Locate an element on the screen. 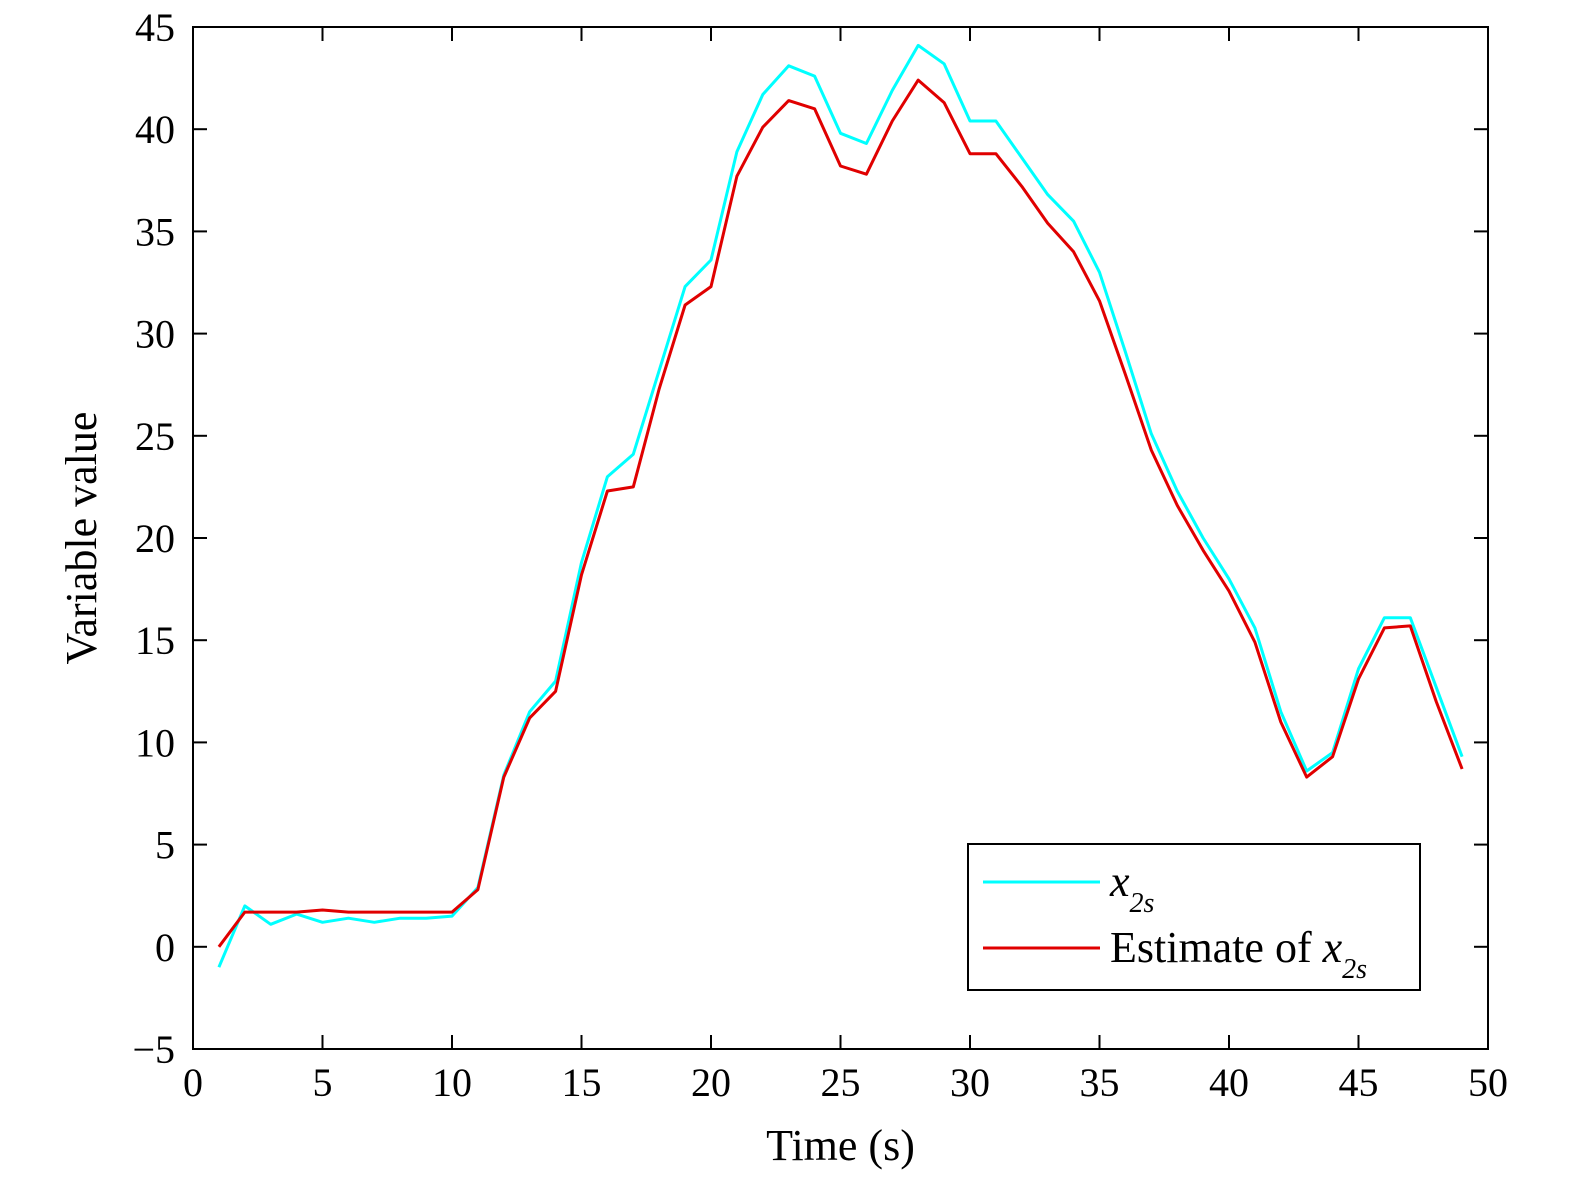 The height and width of the screenshot is (1183, 1575). x-tick-label: 35 is located at coordinates (1100, 1082).